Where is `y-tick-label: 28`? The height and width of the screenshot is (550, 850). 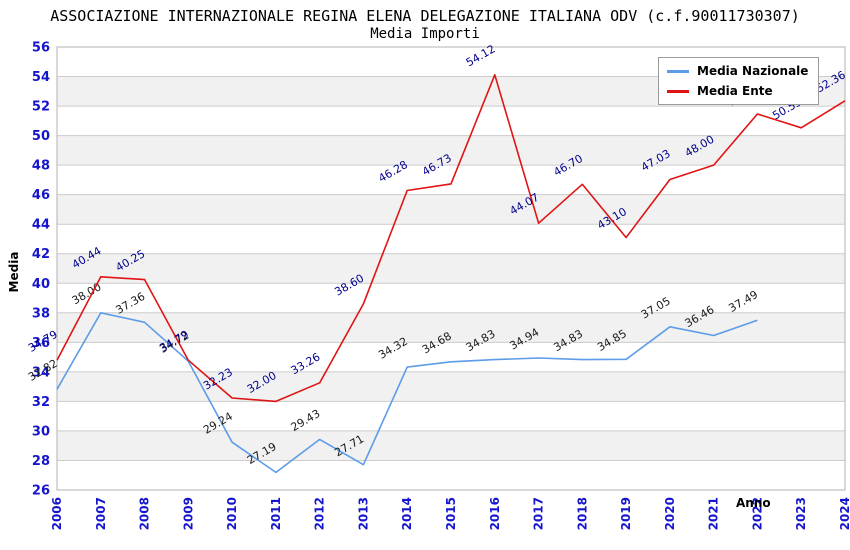
y-tick-label: 28 is located at coordinates (41, 461).